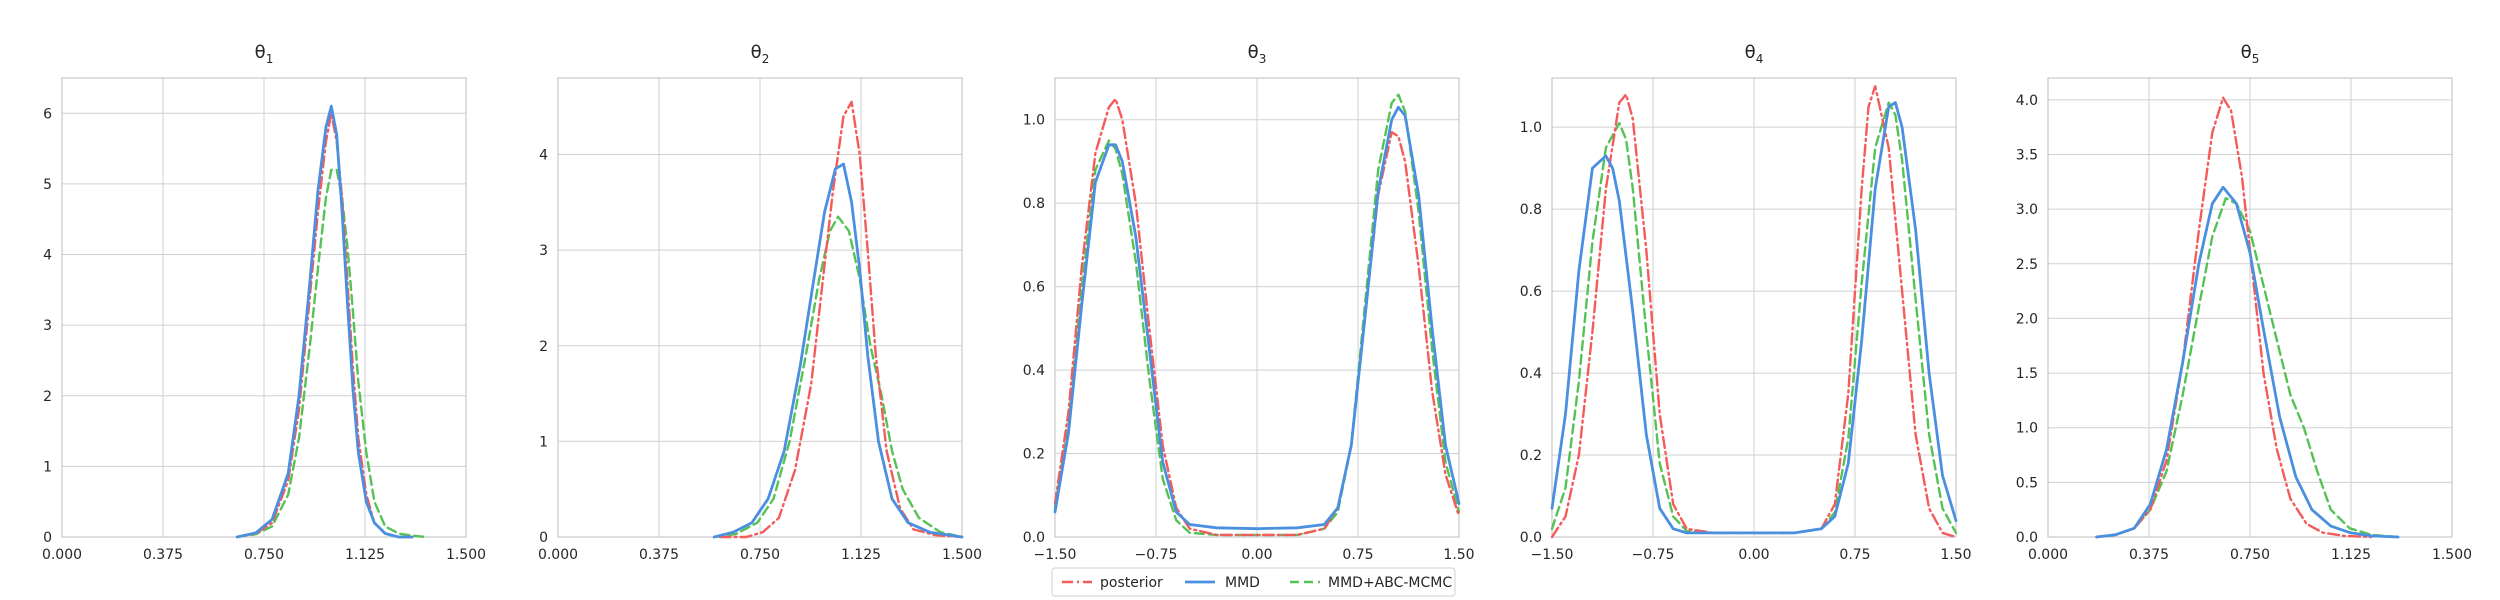  I want to click on panel-title: θ1, so click(264, 54).